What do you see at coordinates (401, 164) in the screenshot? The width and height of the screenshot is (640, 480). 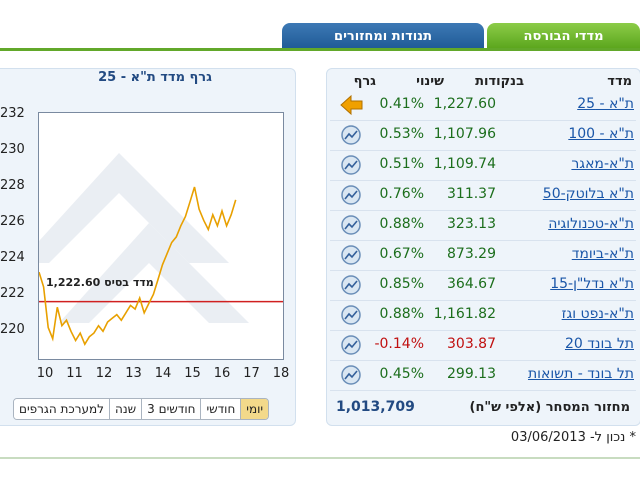 I see `index-change: 0.51%` at bounding box center [401, 164].